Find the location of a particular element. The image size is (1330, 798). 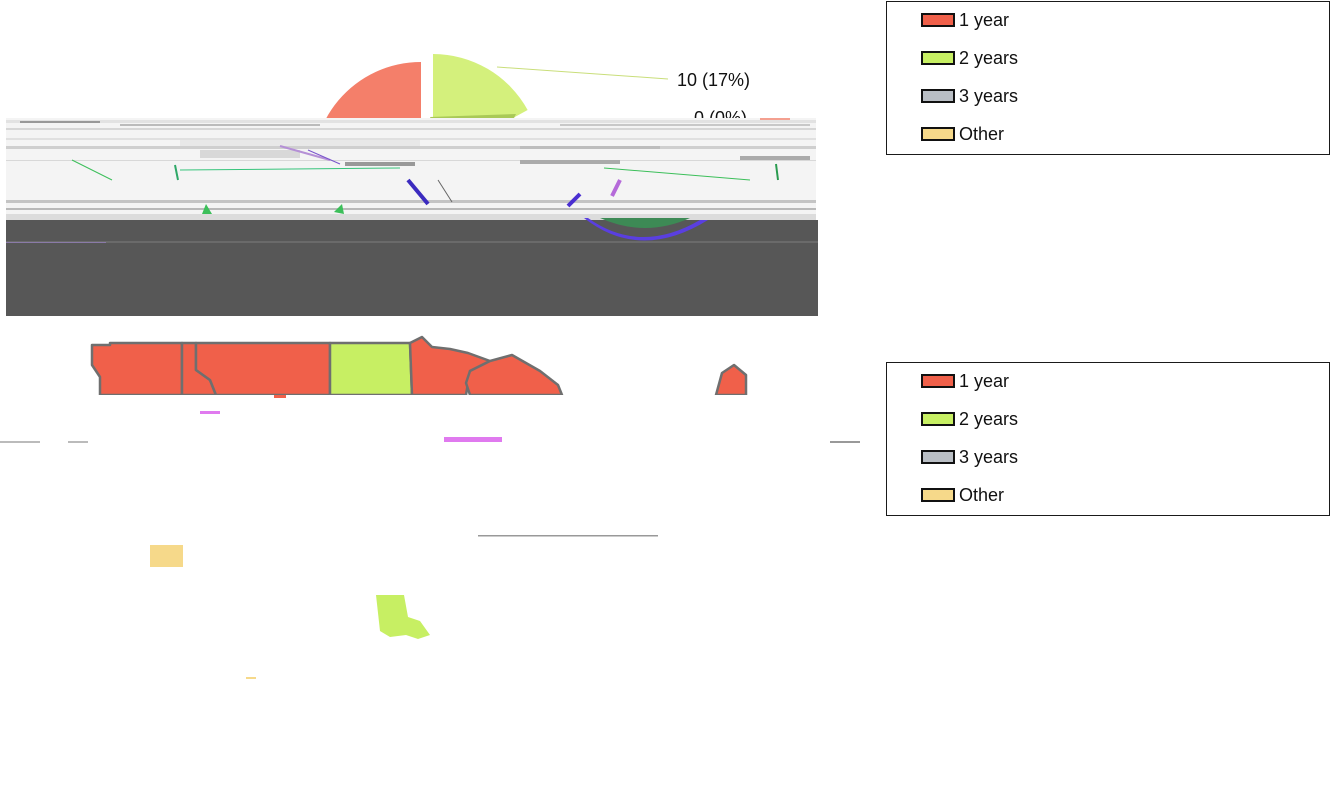

render-artifact-band is located at coordinates (411, 169).